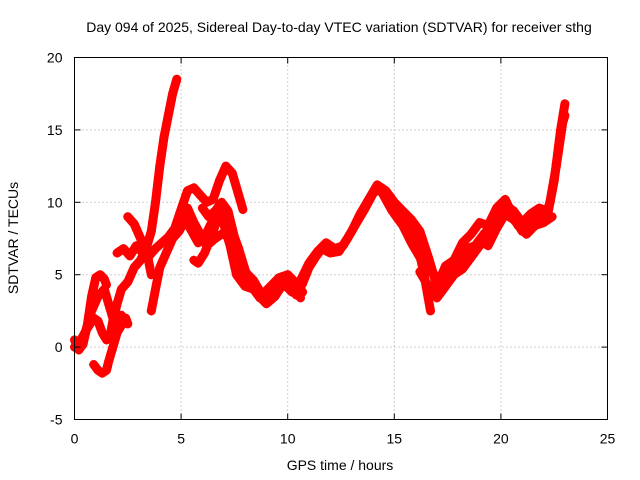 This screenshot has height=480, width=640. I want to click on x-tick-label: 0, so click(75, 439).